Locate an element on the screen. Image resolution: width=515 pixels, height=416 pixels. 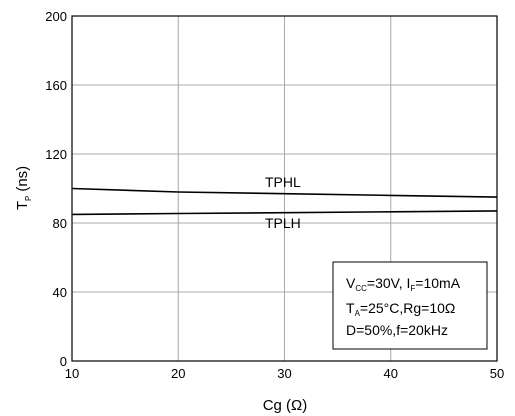
series-label-tplh: TPLH is located at coordinates (283, 223).